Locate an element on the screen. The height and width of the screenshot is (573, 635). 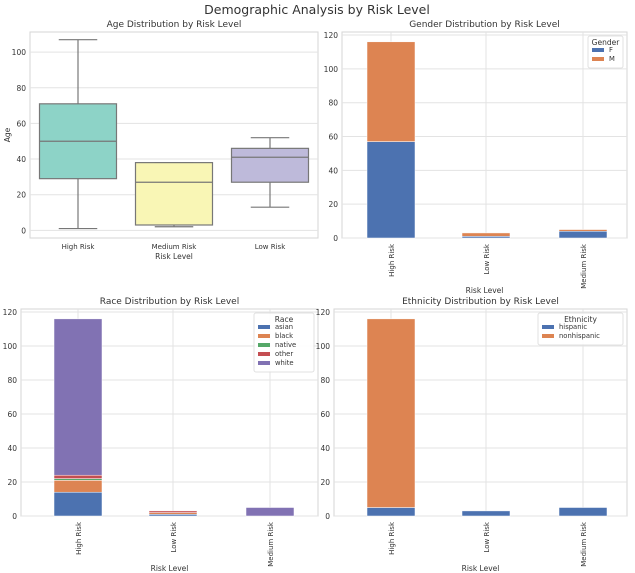
legend-label-black: black is located at coordinates (284, 336).